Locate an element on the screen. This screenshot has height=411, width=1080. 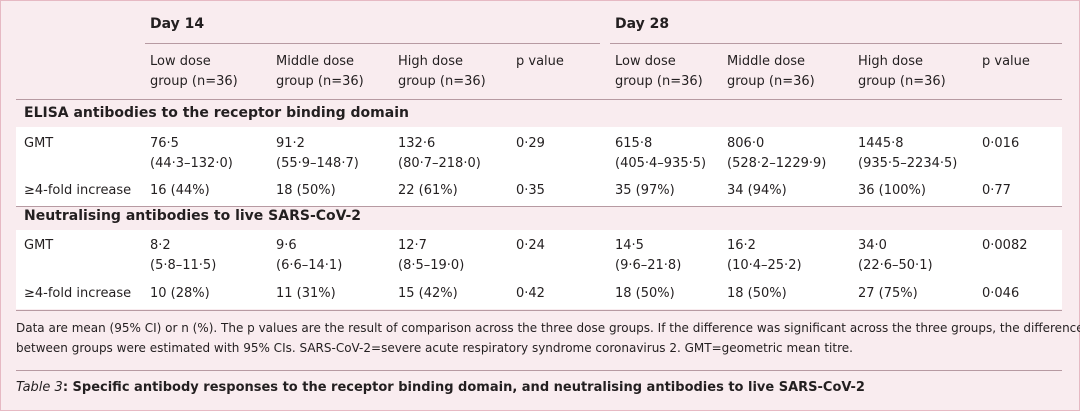
table-cell: 11 (31%) is located at coordinates (306, 293).